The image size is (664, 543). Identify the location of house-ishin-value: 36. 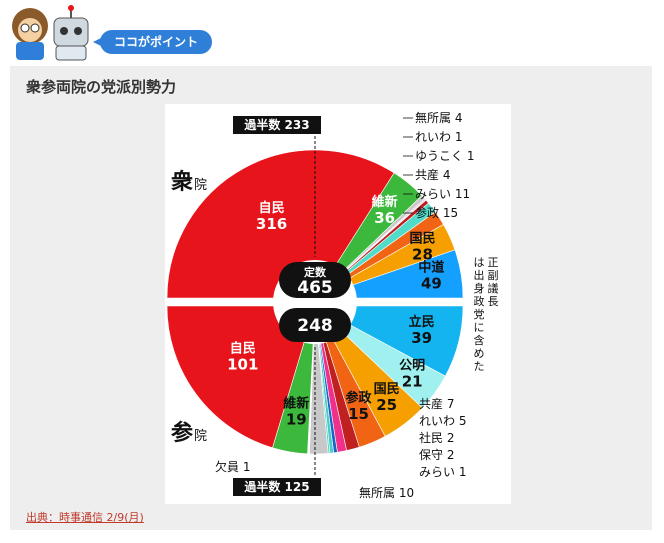
(384, 218).